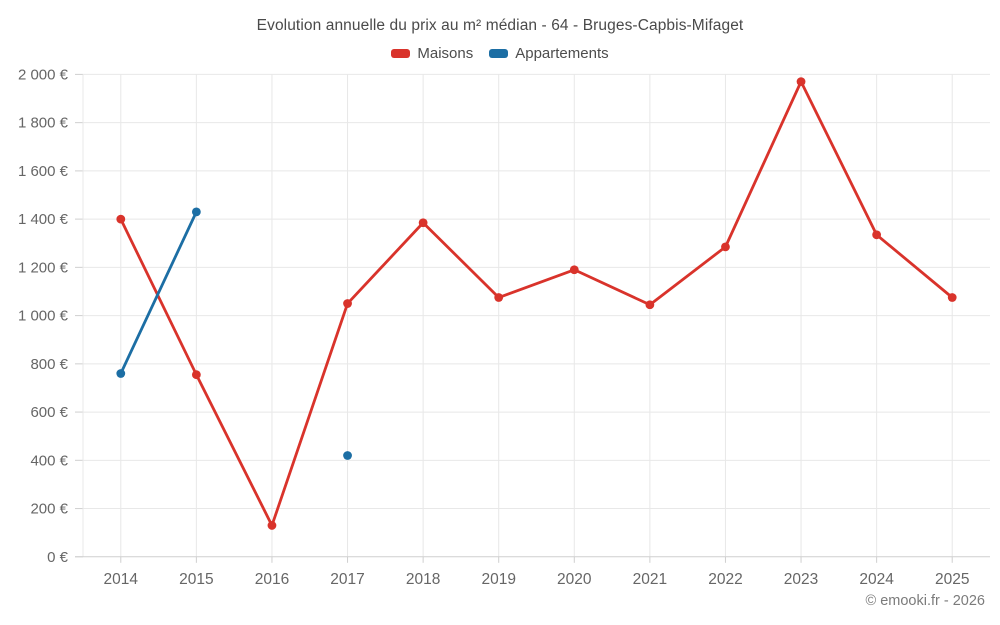 The height and width of the screenshot is (625, 1000). What do you see at coordinates (347, 455) in the screenshot?
I see `data-point-appartements-2017` at bounding box center [347, 455].